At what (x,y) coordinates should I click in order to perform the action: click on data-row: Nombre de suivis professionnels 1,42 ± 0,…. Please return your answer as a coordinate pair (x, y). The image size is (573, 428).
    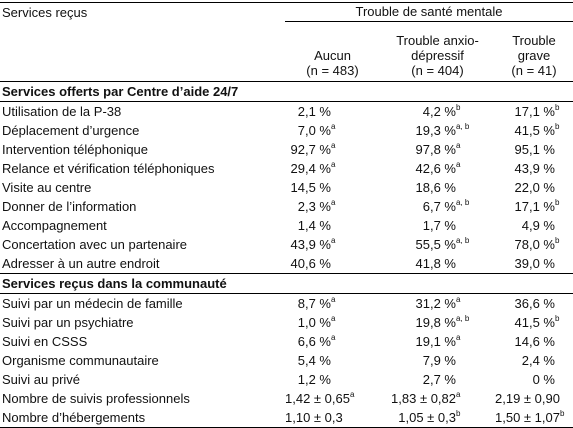
    Looking at the image, I should click on (286, 398).